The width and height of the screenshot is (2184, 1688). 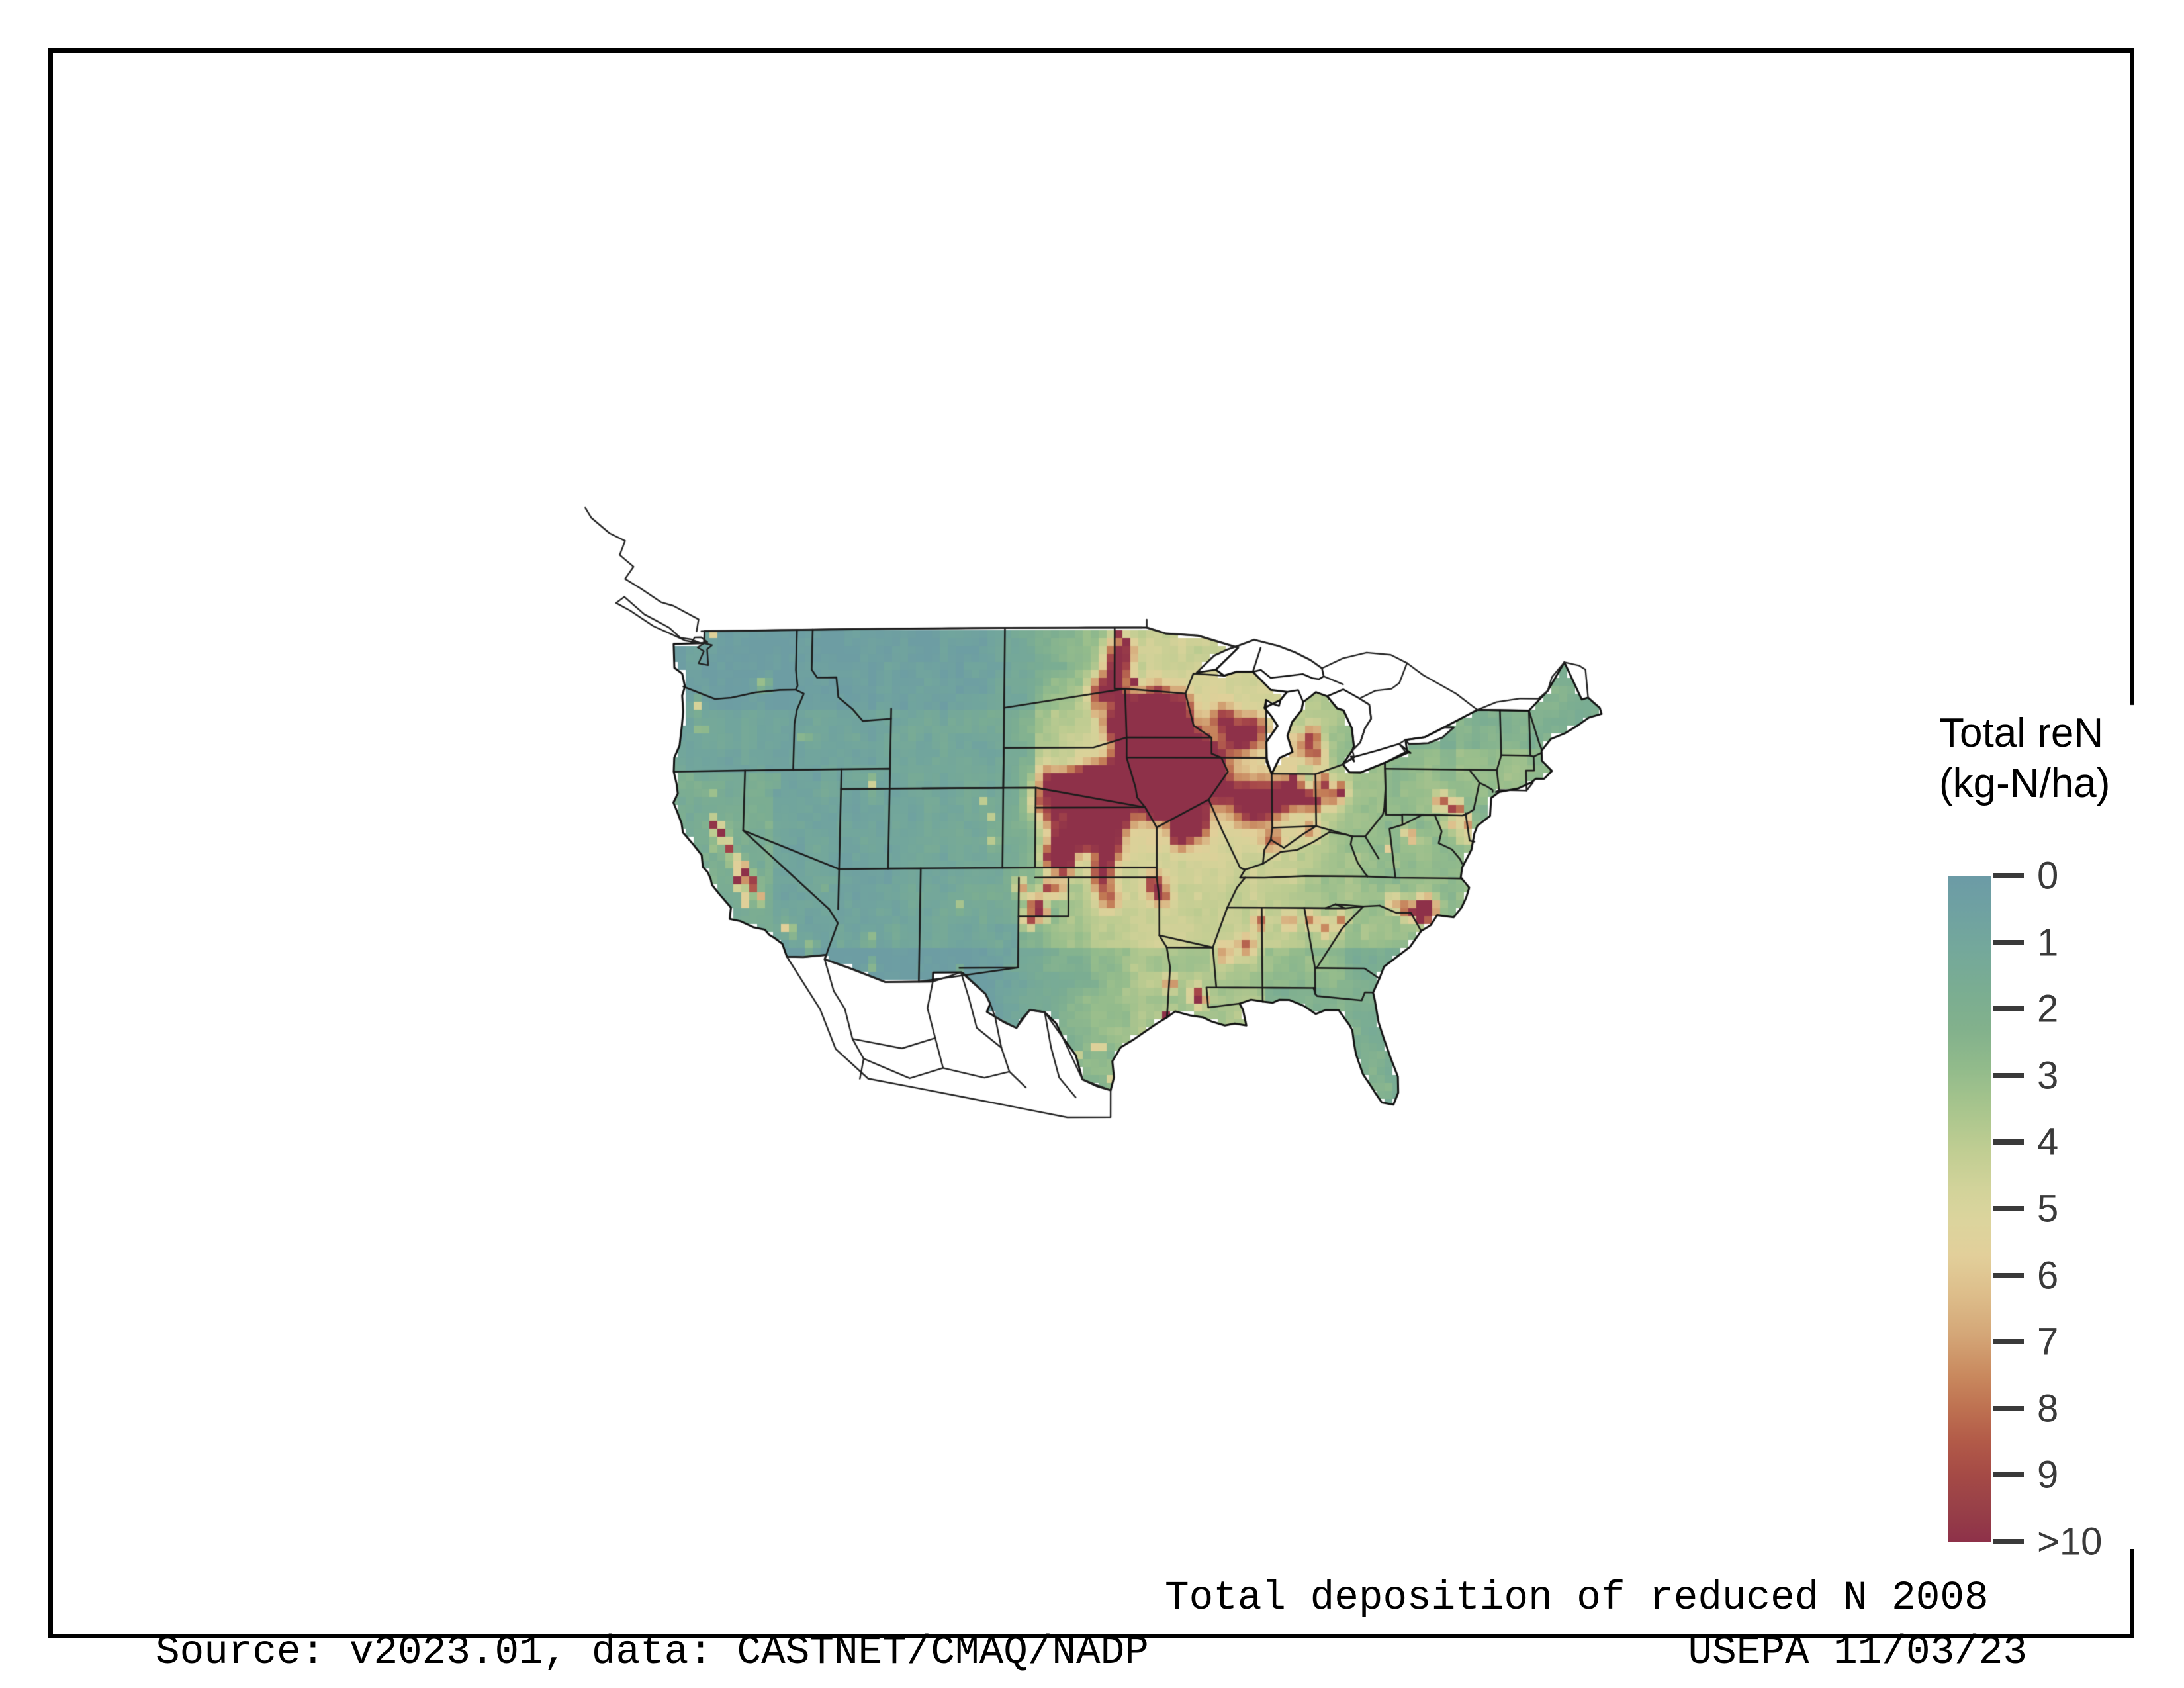 I want to click on colorbar-tick-label: 4, so click(x=2048, y=1142).